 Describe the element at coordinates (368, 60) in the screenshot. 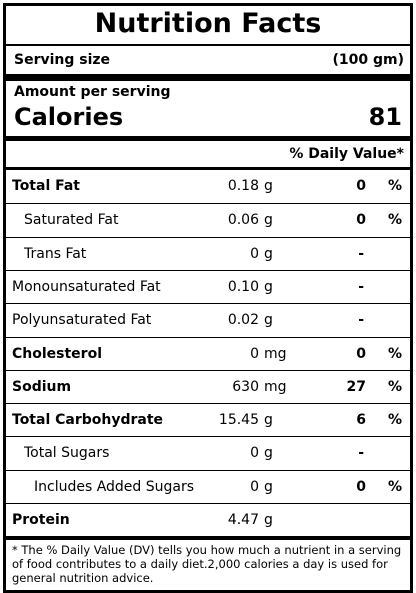

I see `serving-value: (100 gm)` at that location.